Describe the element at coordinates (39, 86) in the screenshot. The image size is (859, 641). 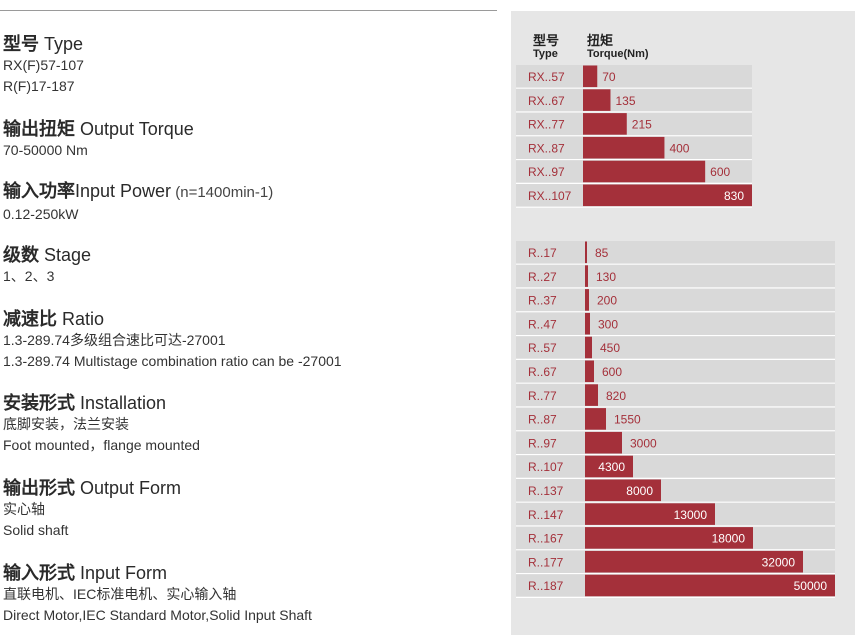
I see `spec-value: R(F)17-187` at that location.